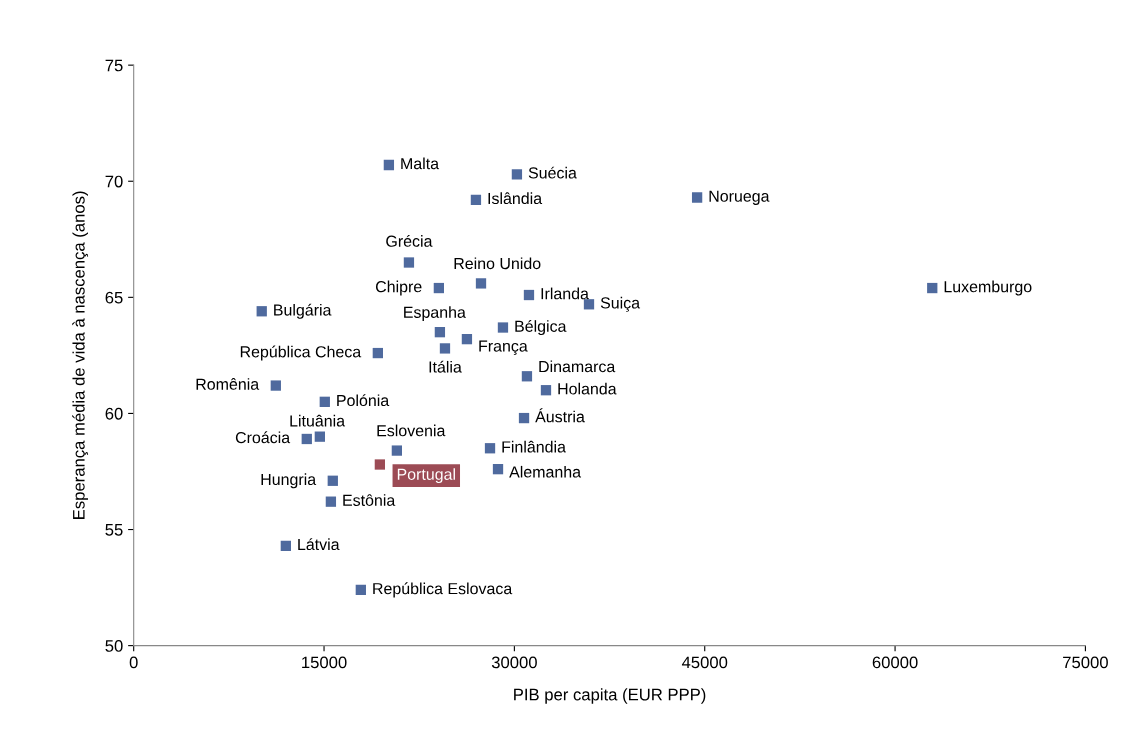 This screenshot has height=732, width=1133. Describe the element at coordinates (560, 415) in the screenshot. I see `annotation: Áustria` at that location.